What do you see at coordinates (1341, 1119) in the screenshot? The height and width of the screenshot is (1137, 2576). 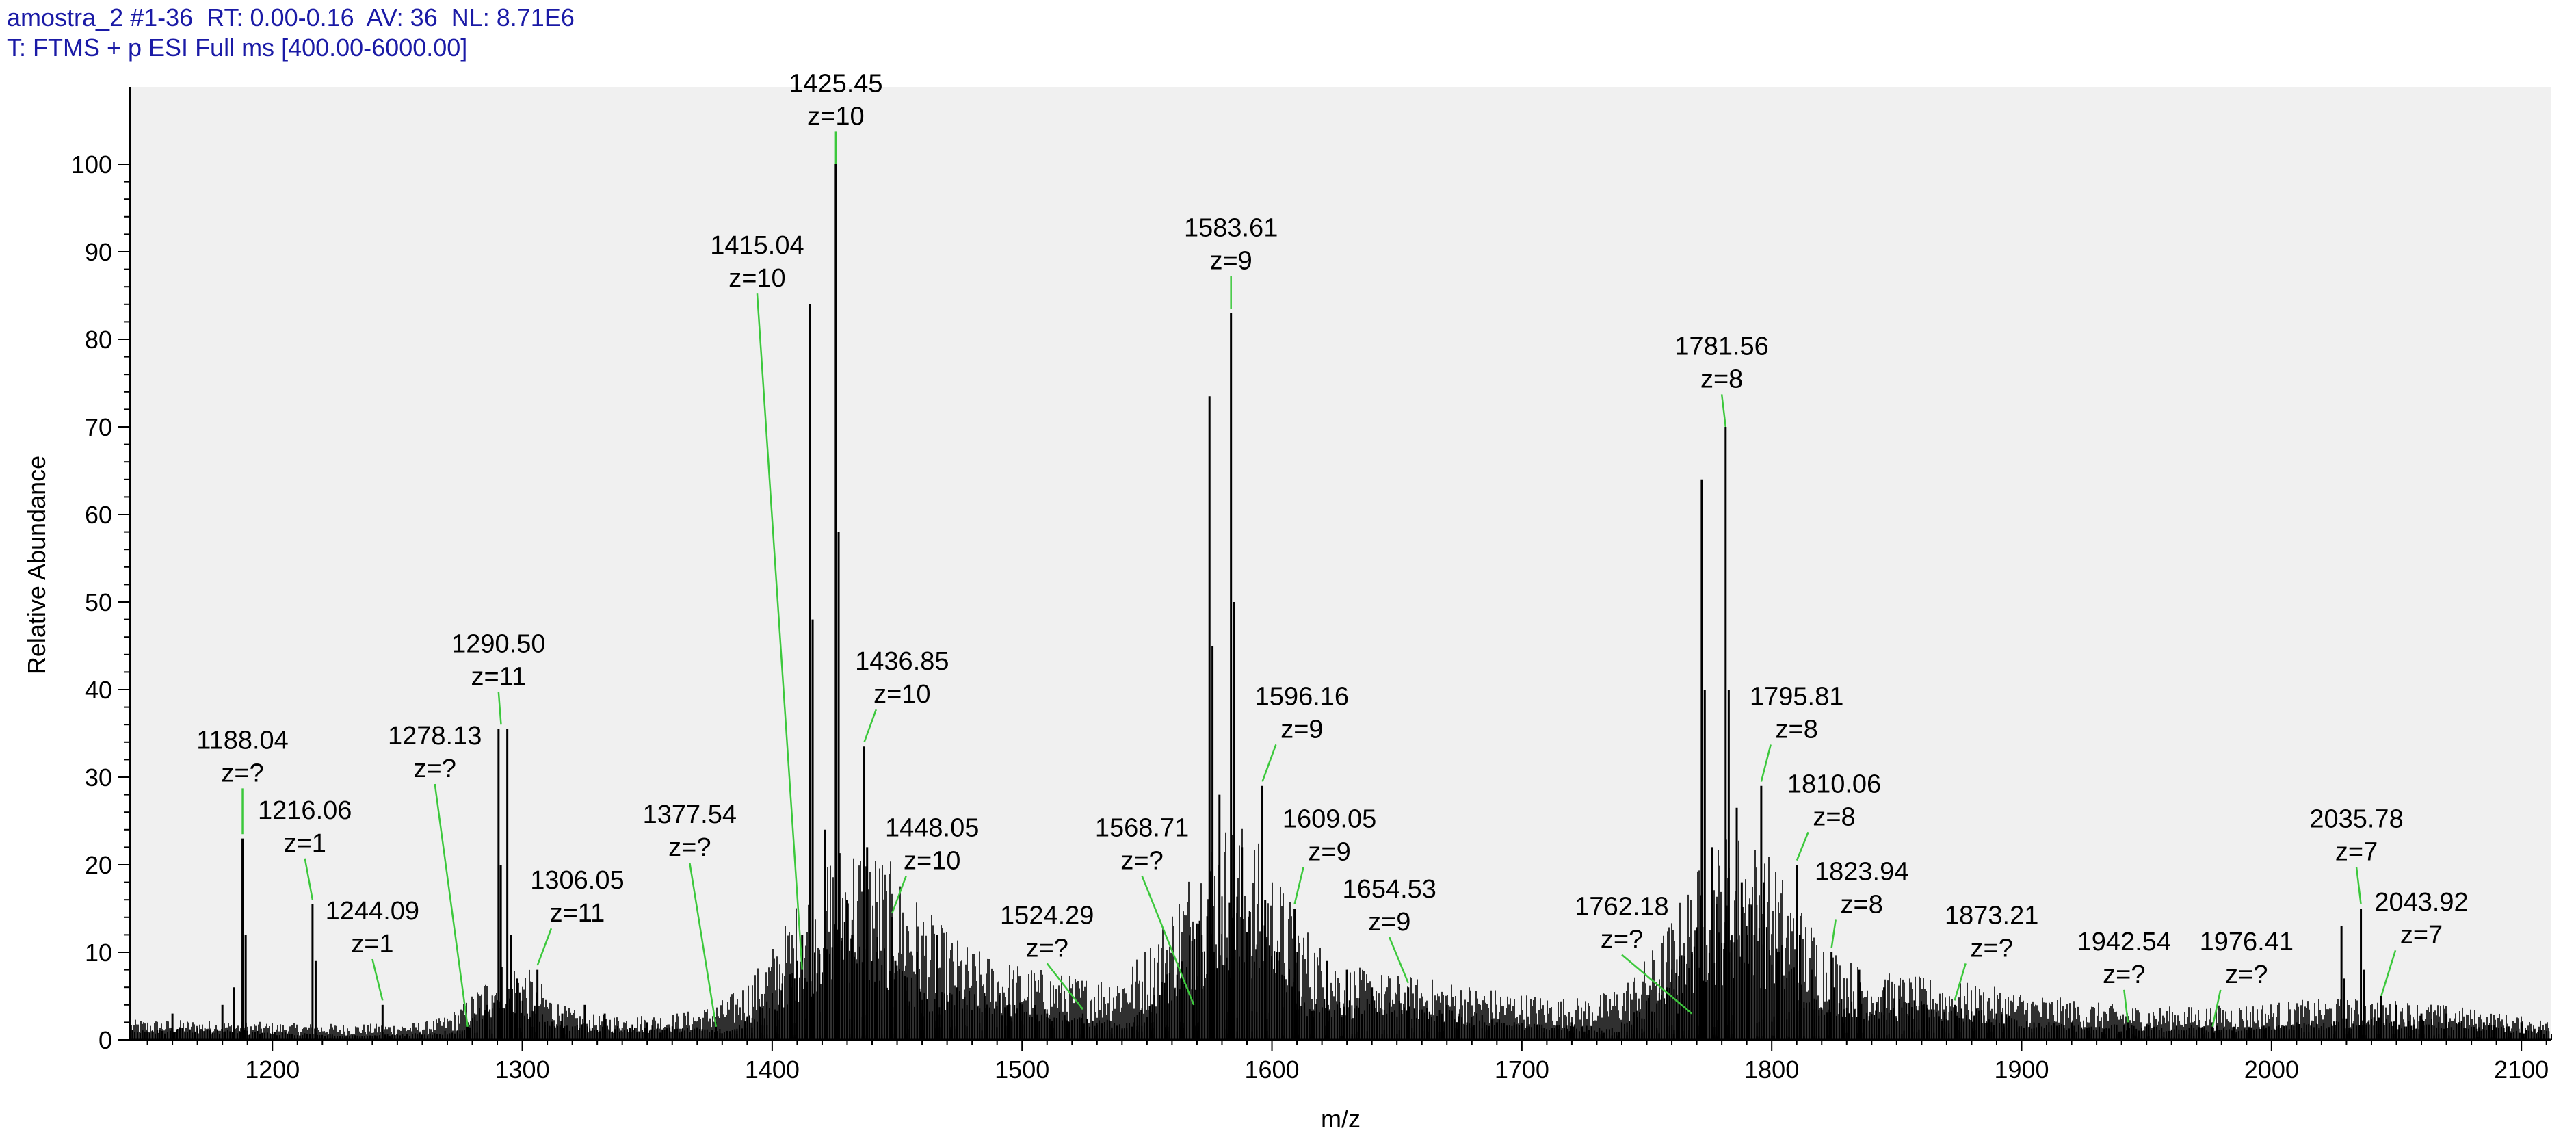 I see `x-axis-title: m/z` at bounding box center [1341, 1119].